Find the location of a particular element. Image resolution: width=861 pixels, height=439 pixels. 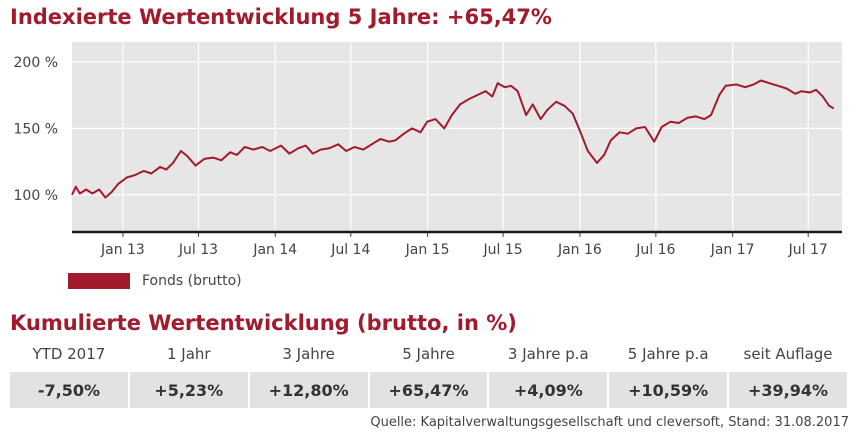

header-1-jahr: 1 Jahr is located at coordinates (188, 354).